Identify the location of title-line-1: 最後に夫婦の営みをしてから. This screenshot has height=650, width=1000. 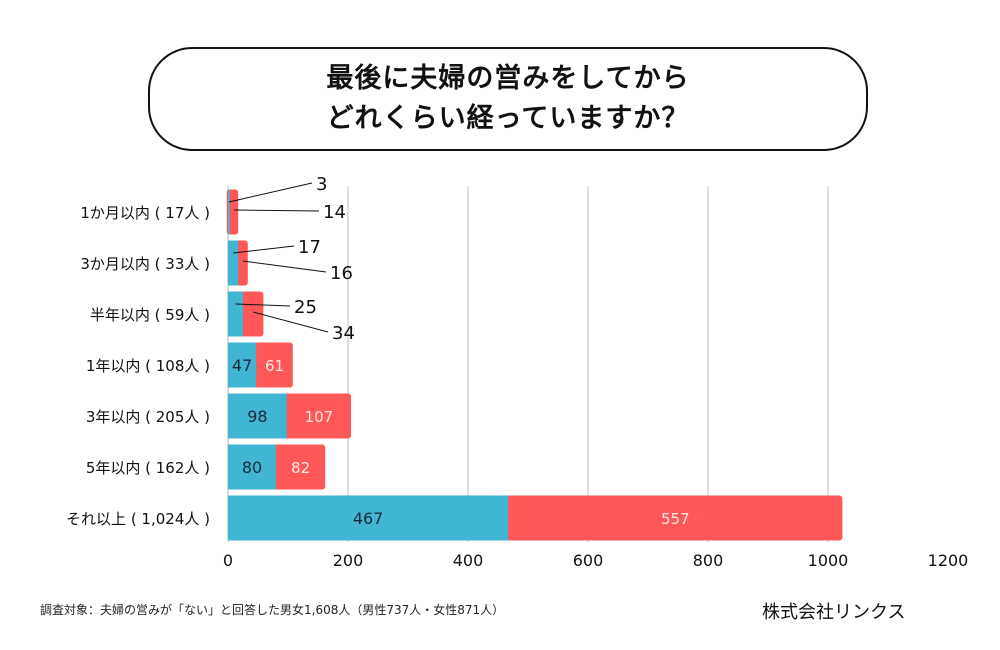
(508, 78).